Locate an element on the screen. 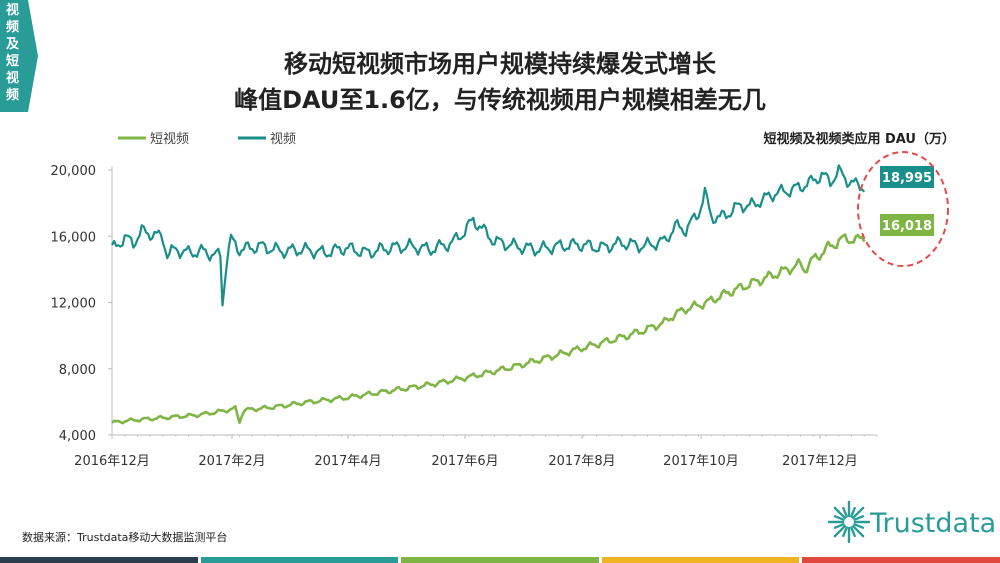 The image size is (1000, 563). x-tick-label: 2016年12月 is located at coordinates (112, 461).